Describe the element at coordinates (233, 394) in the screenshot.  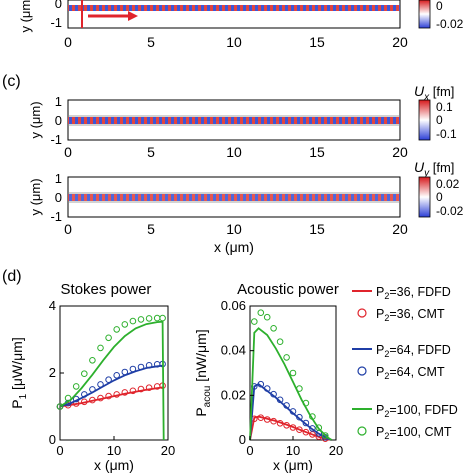
I see `acoustic-ytick-1: 0.02` at that location.